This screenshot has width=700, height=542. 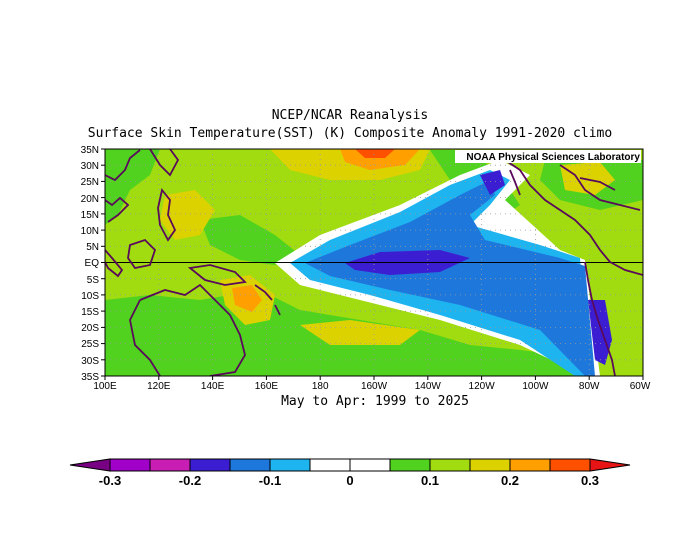 I want to click on colorbar-tick-label: 0.3, so click(x=590, y=480).